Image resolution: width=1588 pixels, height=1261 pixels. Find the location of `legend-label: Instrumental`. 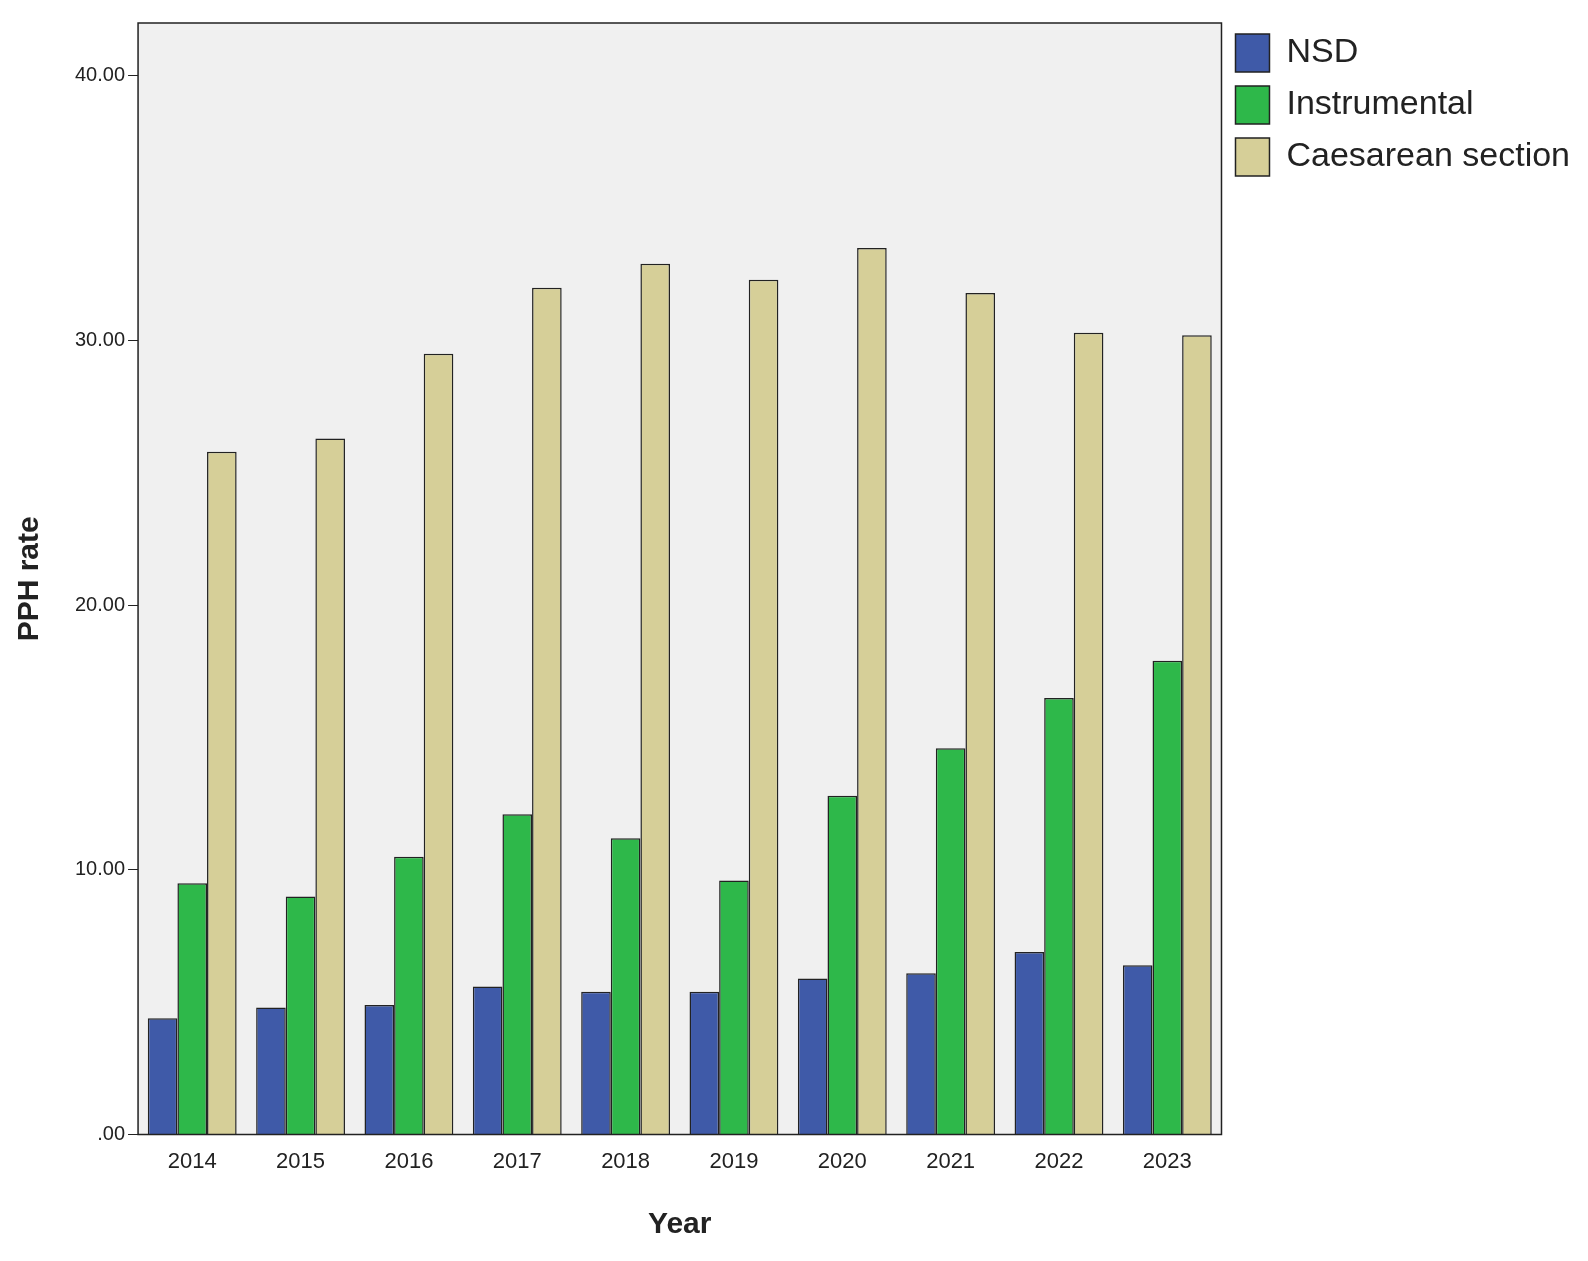

legend-label: Instrumental is located at coordinates (1380, 102).